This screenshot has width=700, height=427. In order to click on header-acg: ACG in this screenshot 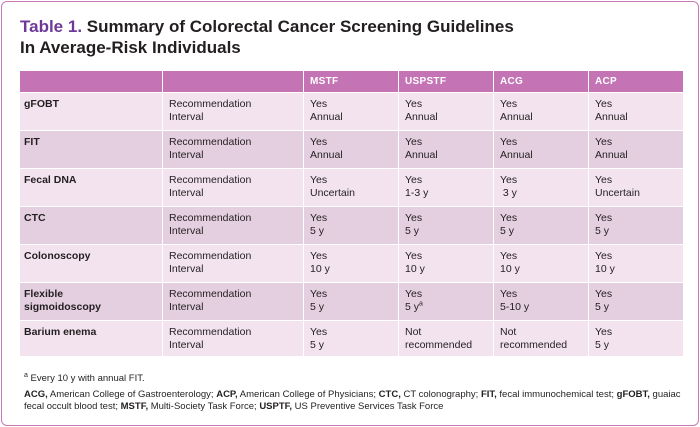, I will do `click(540, 82)`.